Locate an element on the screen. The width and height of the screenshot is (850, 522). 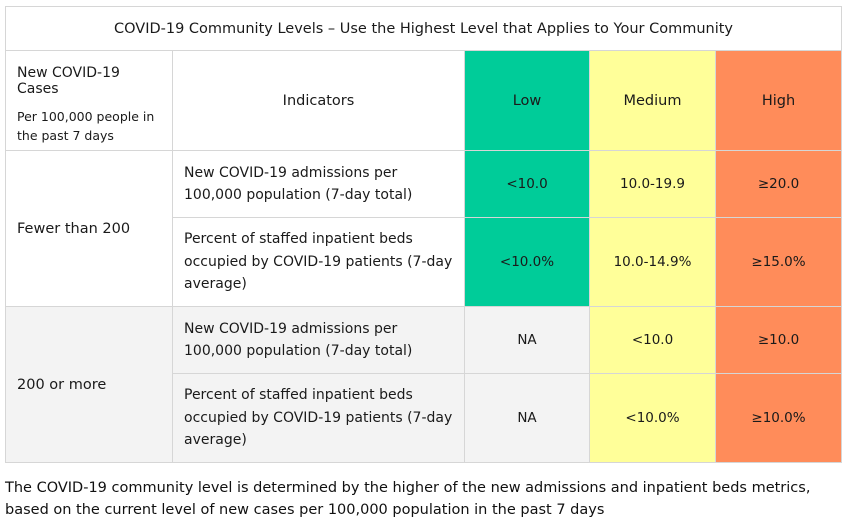
medium-level-header: Medium is located at coordinates (652, 100).